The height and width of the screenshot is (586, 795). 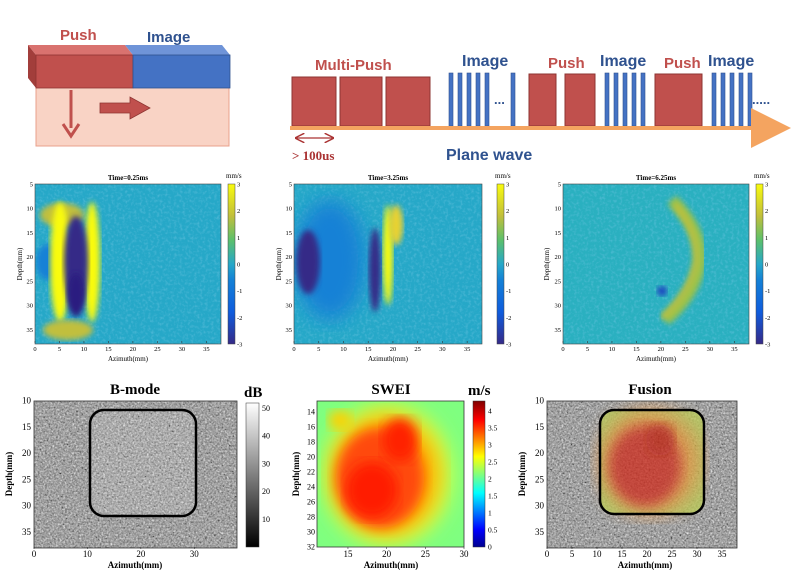 I want to click on fusion-xtick: 15, so click(x=623, y=554).